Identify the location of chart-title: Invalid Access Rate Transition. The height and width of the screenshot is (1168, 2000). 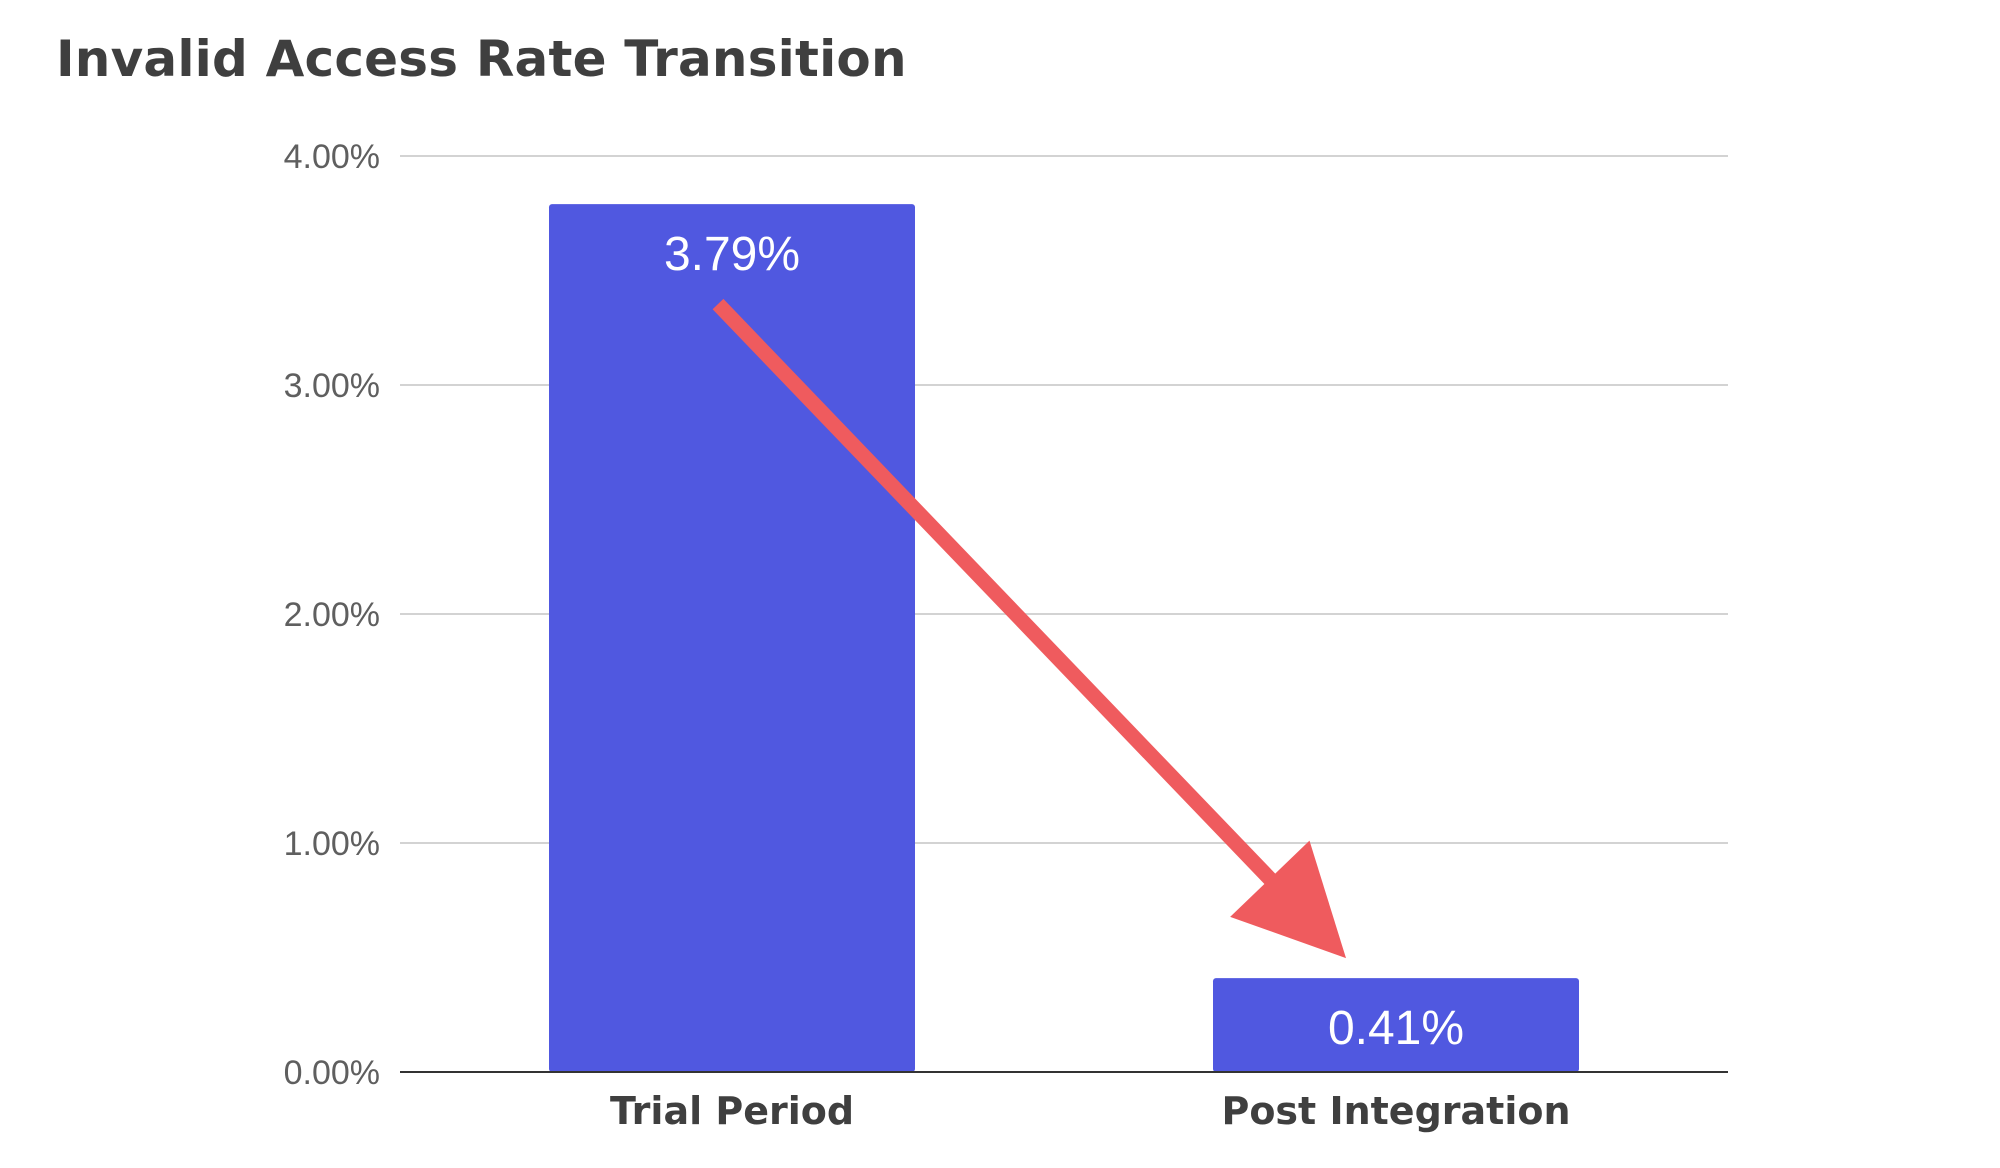
(481, 59).